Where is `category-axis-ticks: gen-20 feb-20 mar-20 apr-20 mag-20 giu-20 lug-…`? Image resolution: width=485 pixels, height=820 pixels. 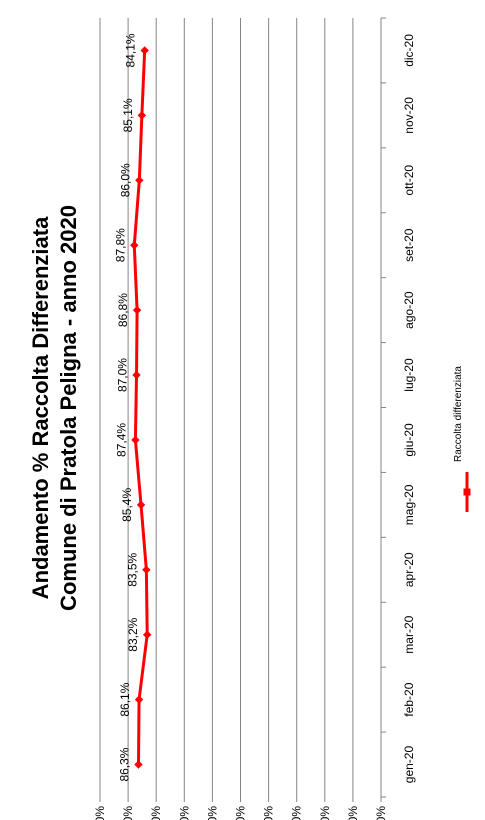
category-axis-ticks: gen-20 feb-20 mar-20 apr-20 mag-20 giu-20 lug-… is located at coordinates (409, 408).